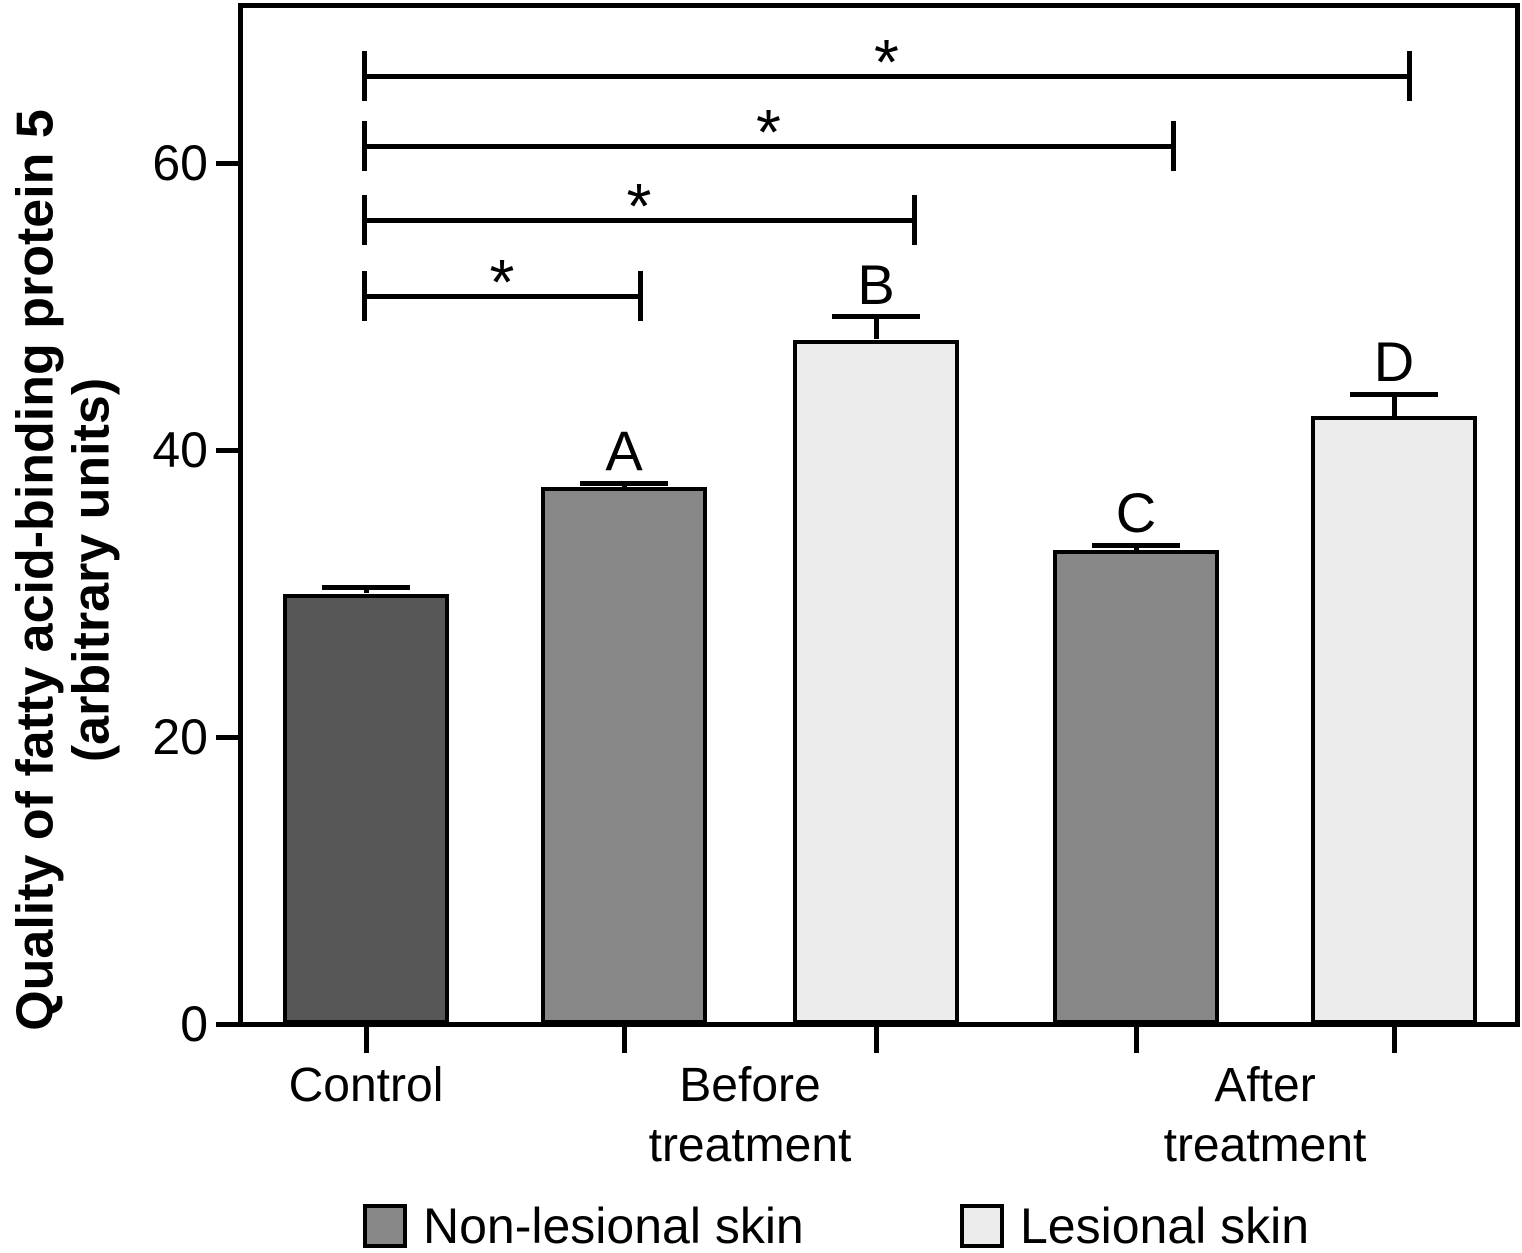  Describe the element at coordinates (180, 163) in the screenshot. I see `y-axis-tick-label: 60` at that location.